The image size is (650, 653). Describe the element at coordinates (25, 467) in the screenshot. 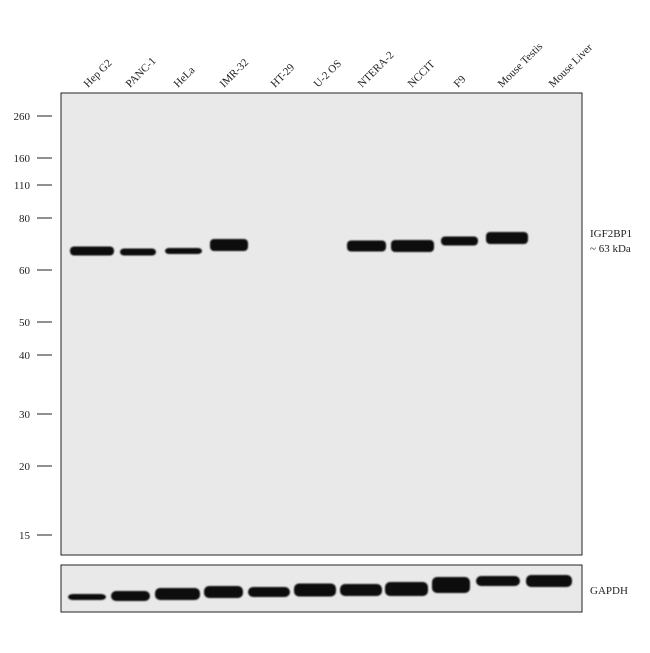

I see `marker-label: 20` at that location.